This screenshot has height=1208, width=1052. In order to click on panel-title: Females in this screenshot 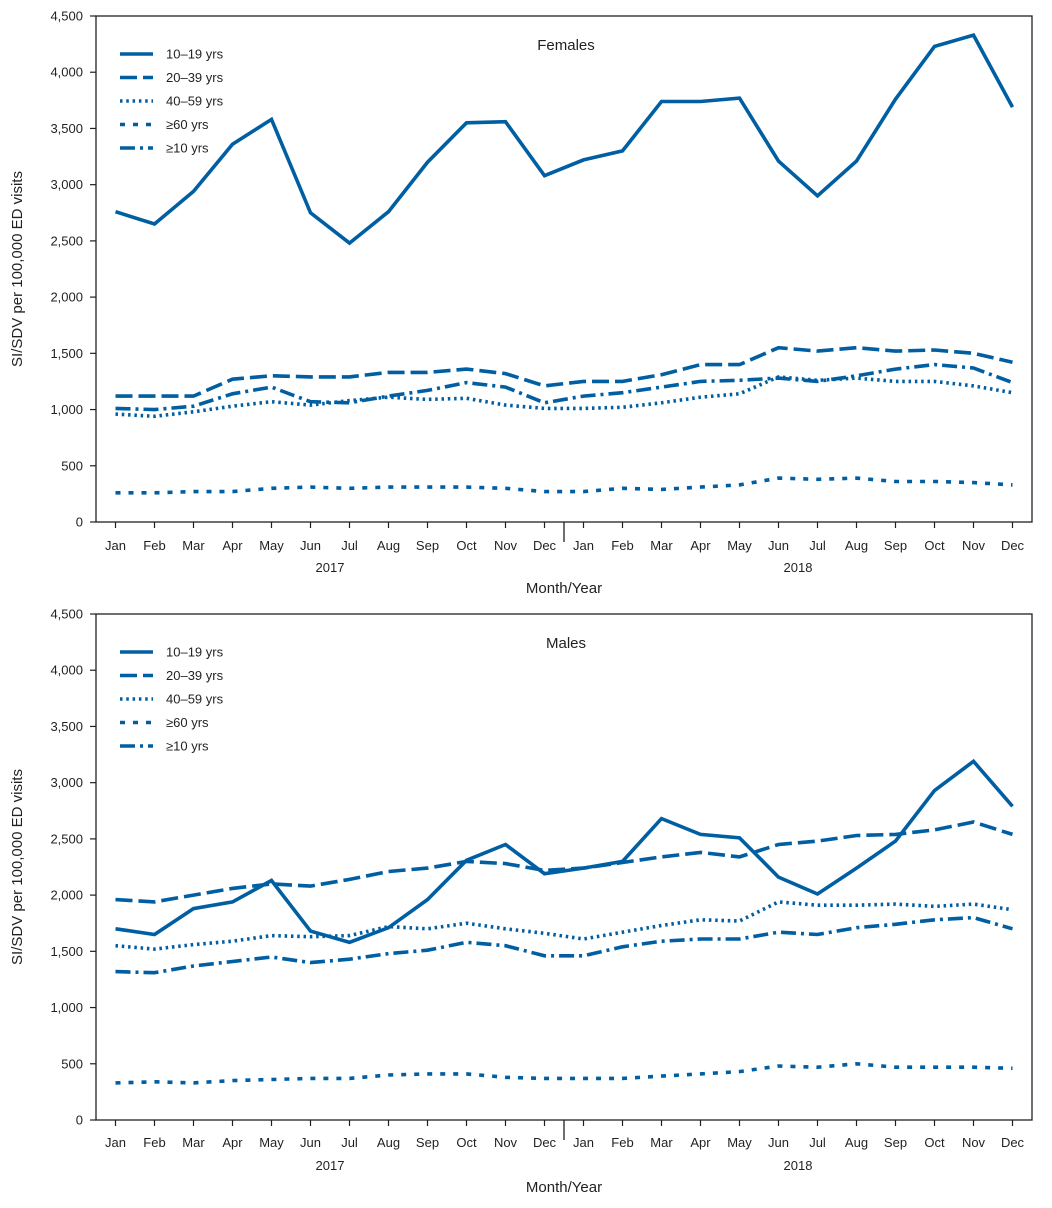, I will do `click(566, 45)`.